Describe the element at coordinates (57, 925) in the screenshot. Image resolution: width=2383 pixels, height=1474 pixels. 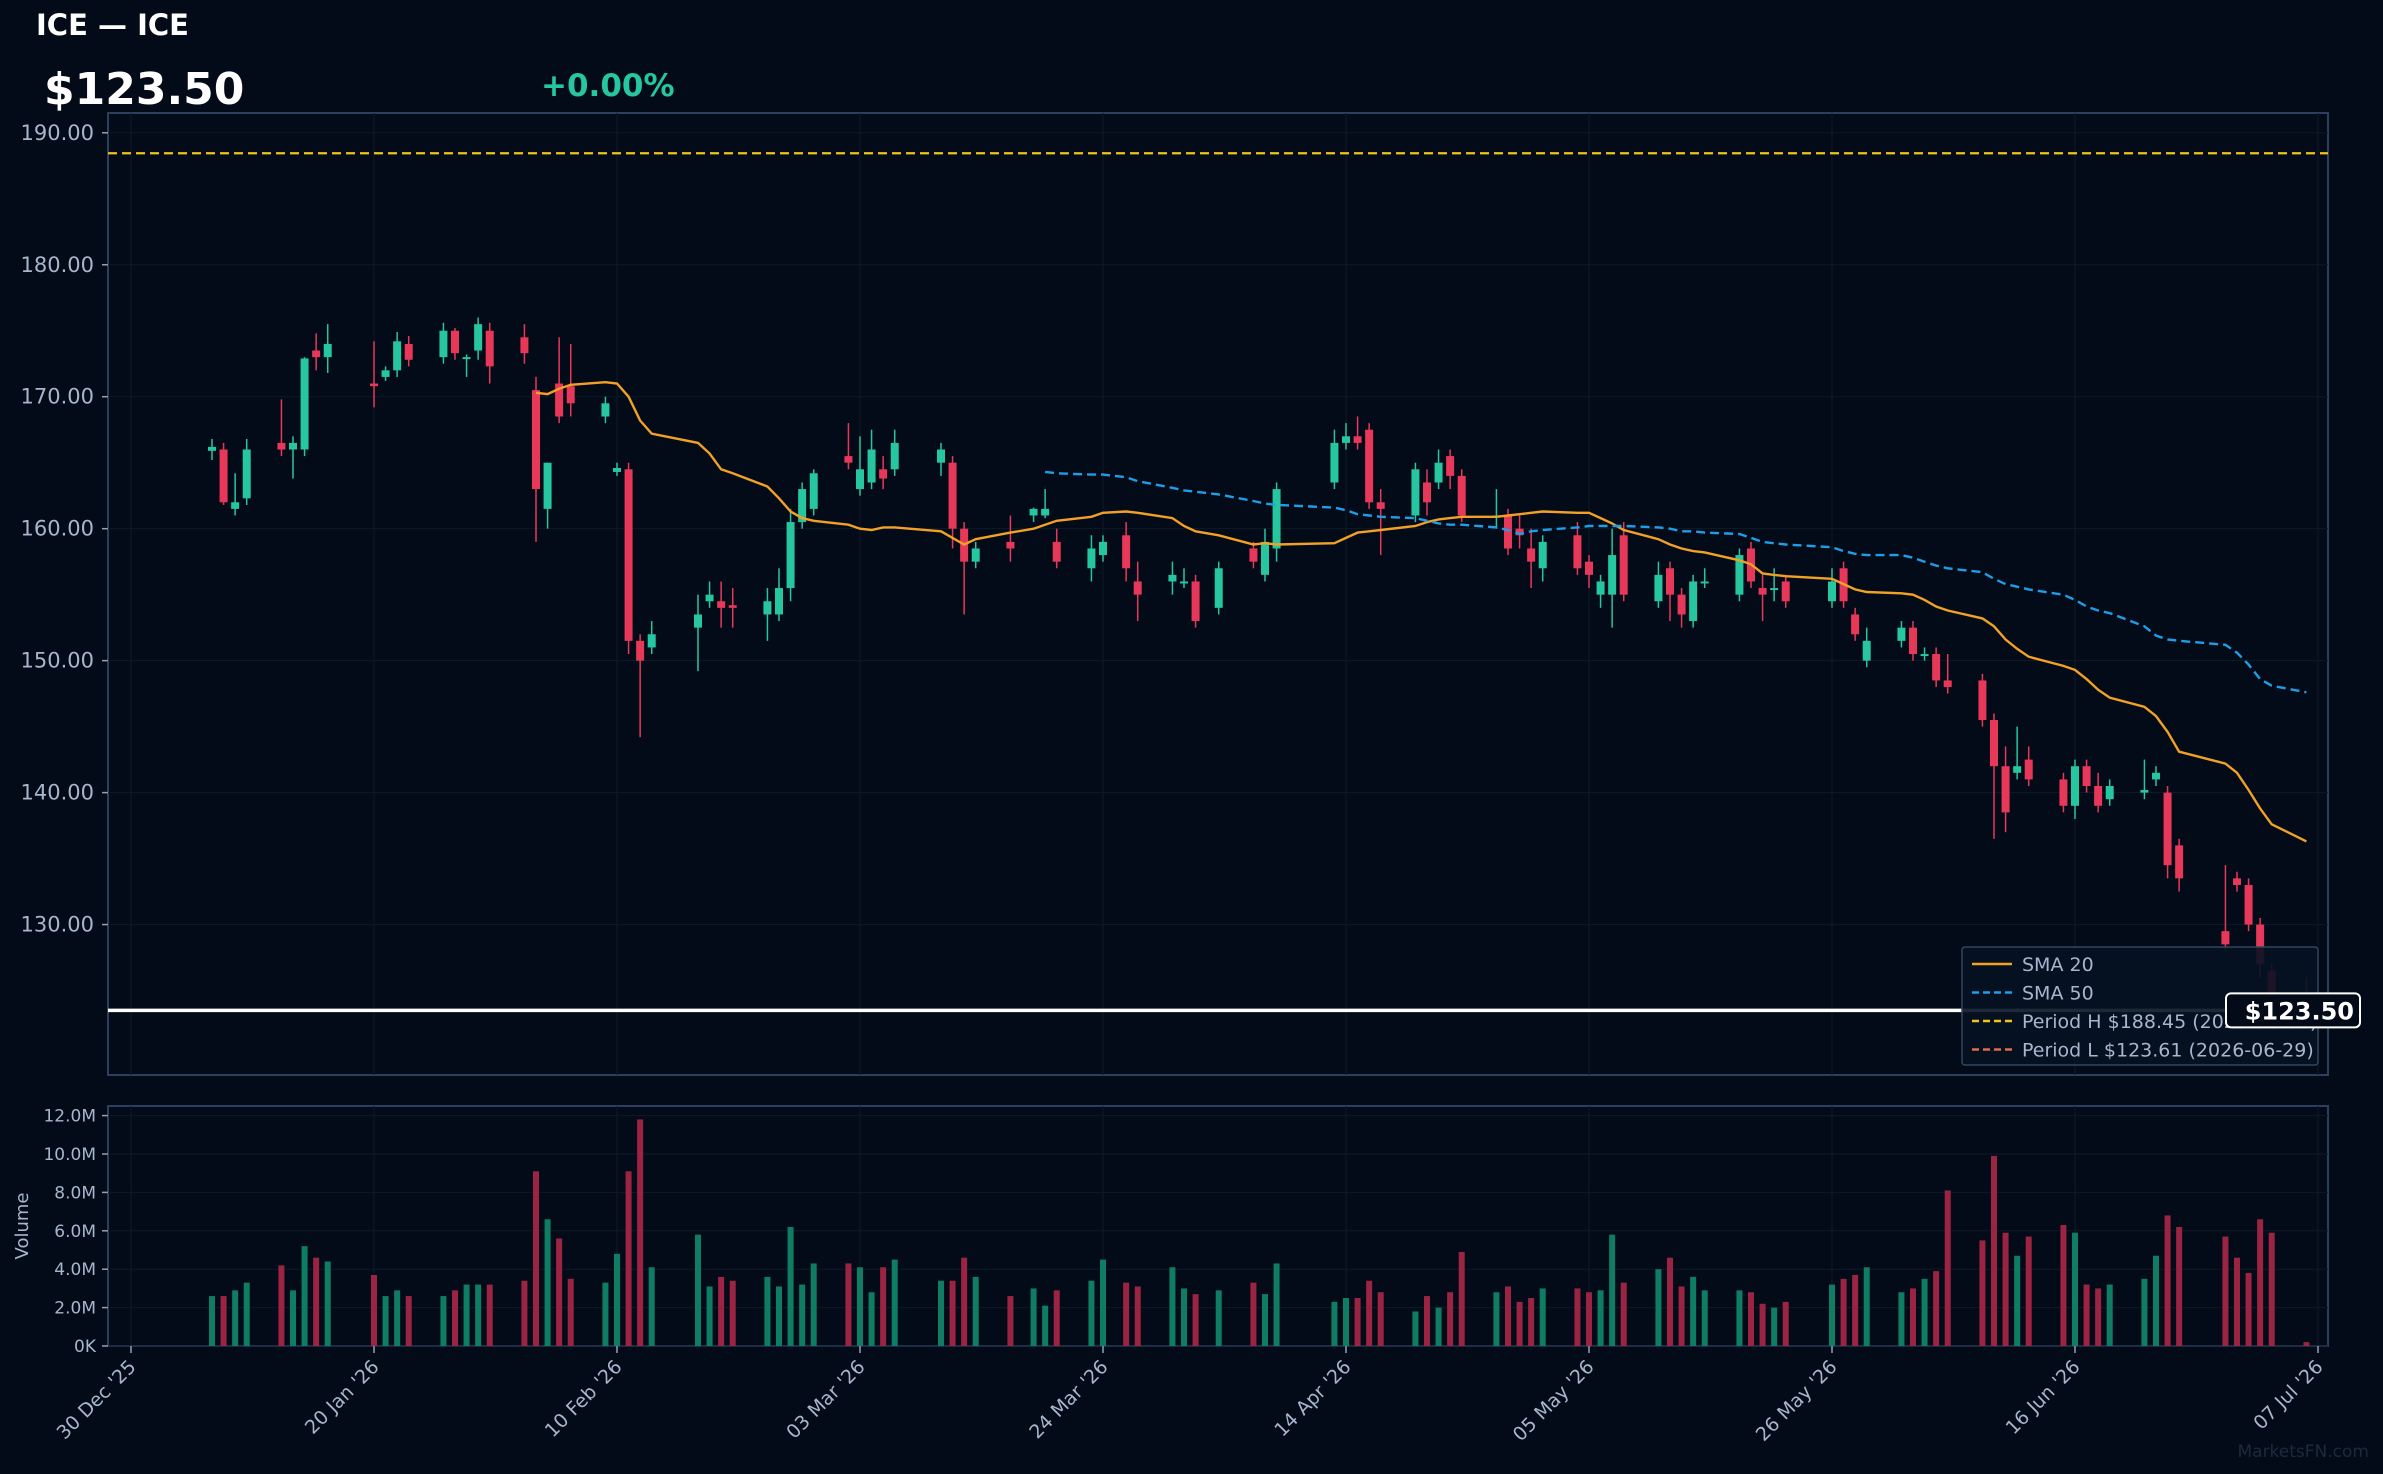
I see `price-tick-label: 130.00` at that location.